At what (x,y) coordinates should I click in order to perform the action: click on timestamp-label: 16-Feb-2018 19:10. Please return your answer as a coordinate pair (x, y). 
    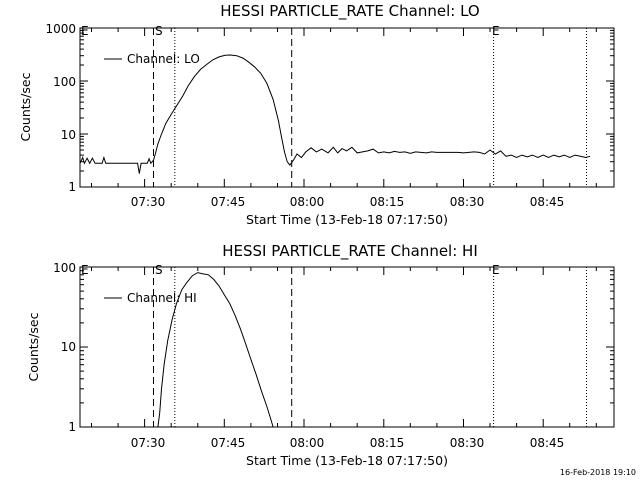
    Looking at the image, I should click on (598, 472).